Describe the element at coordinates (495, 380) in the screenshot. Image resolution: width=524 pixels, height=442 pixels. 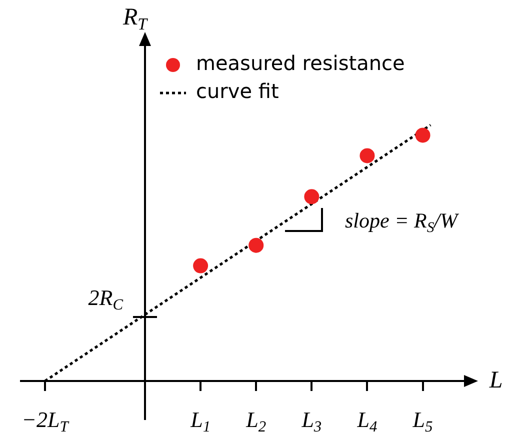
I see `x-axis-title: L` at that location.